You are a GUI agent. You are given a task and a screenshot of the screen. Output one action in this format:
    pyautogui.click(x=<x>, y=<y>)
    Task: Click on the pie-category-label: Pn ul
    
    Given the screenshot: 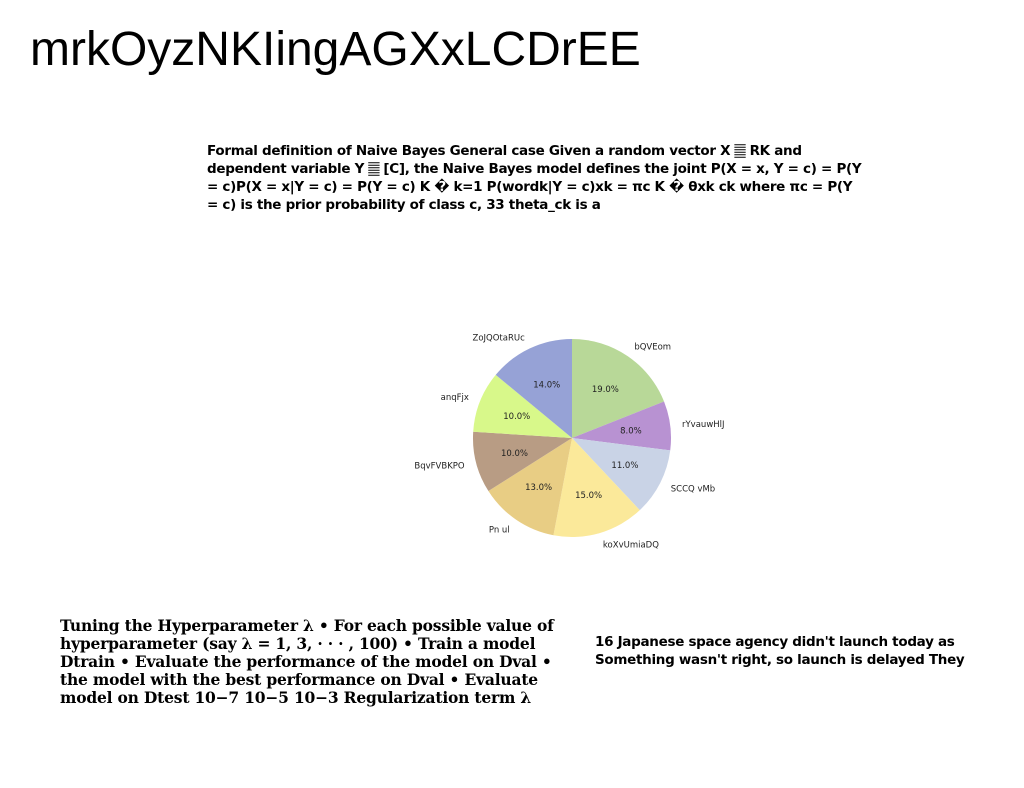 What is the action you would take?
    pyautogui.click(x=499, y=531)
    